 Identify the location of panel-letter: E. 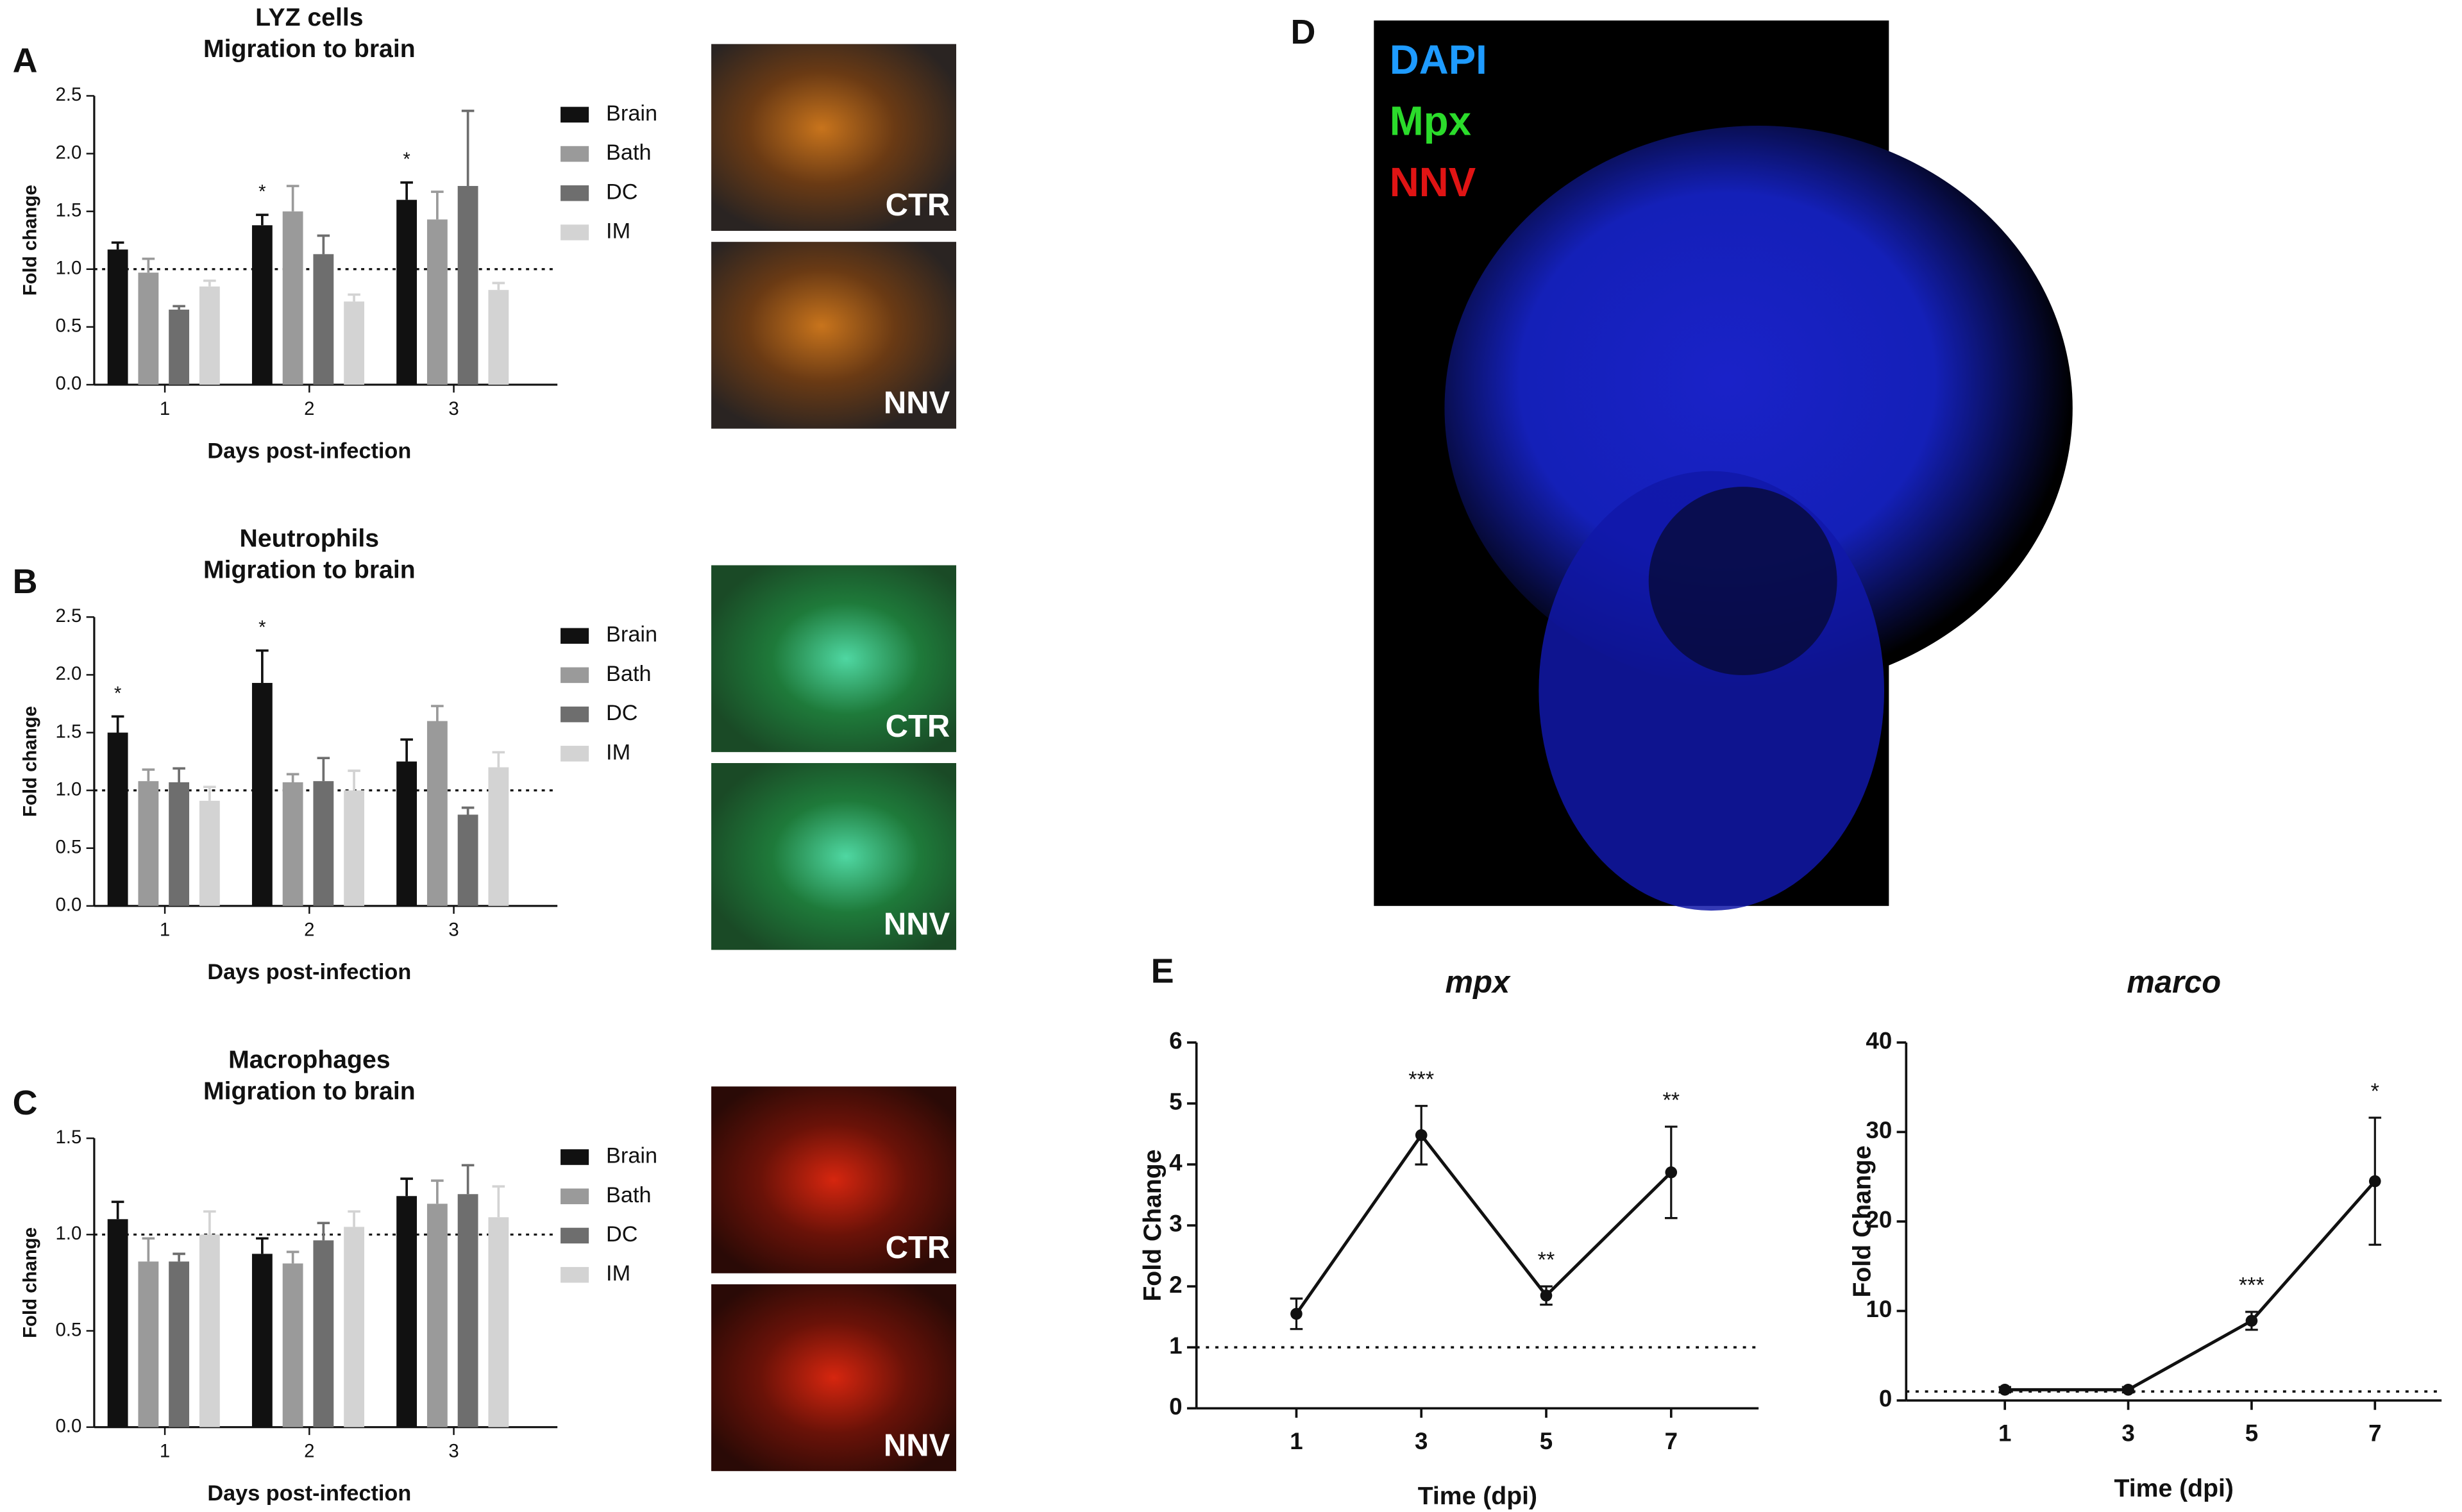
(1162, 971).